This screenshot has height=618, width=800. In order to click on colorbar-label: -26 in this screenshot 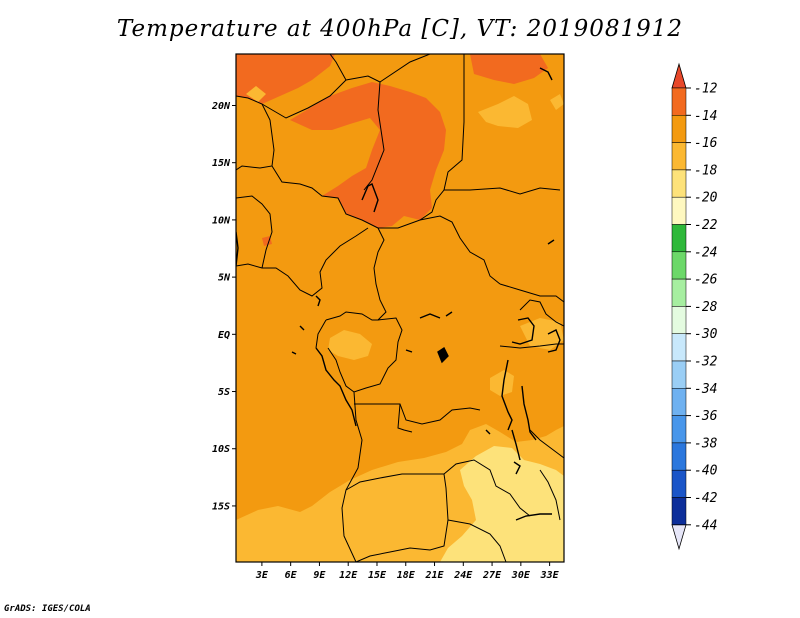, I will do `click(706, 280)`.